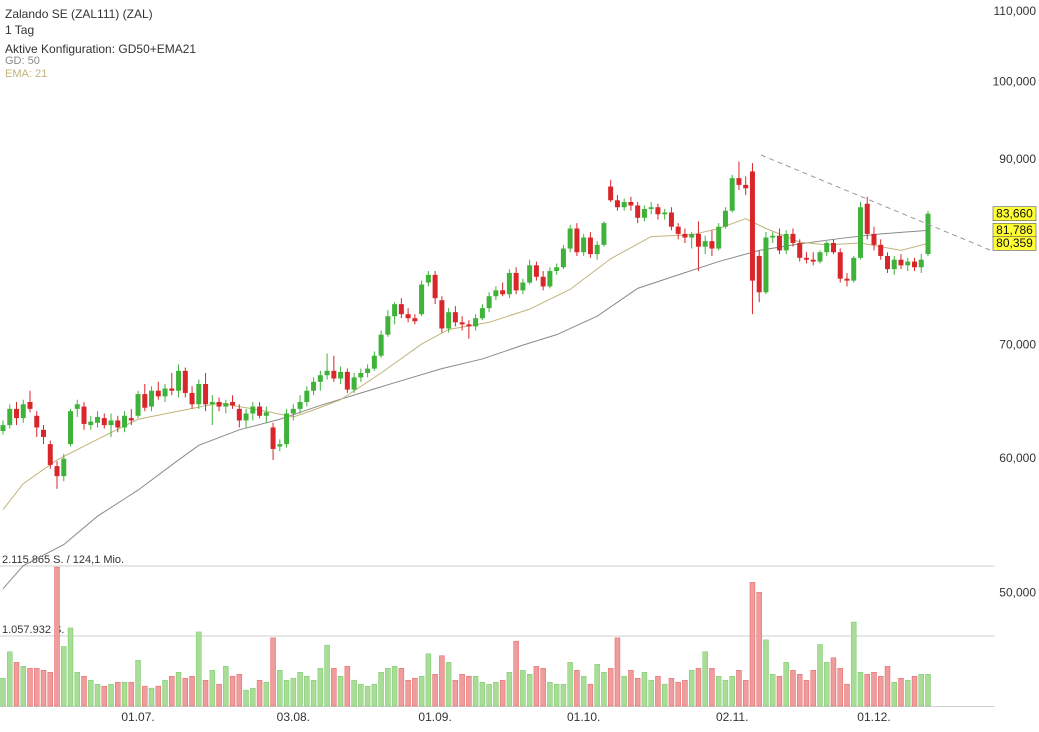  Describe the element at coordinates (1017, 592) in the screenshot. I see `y-tick-label: 50,000` at that location.